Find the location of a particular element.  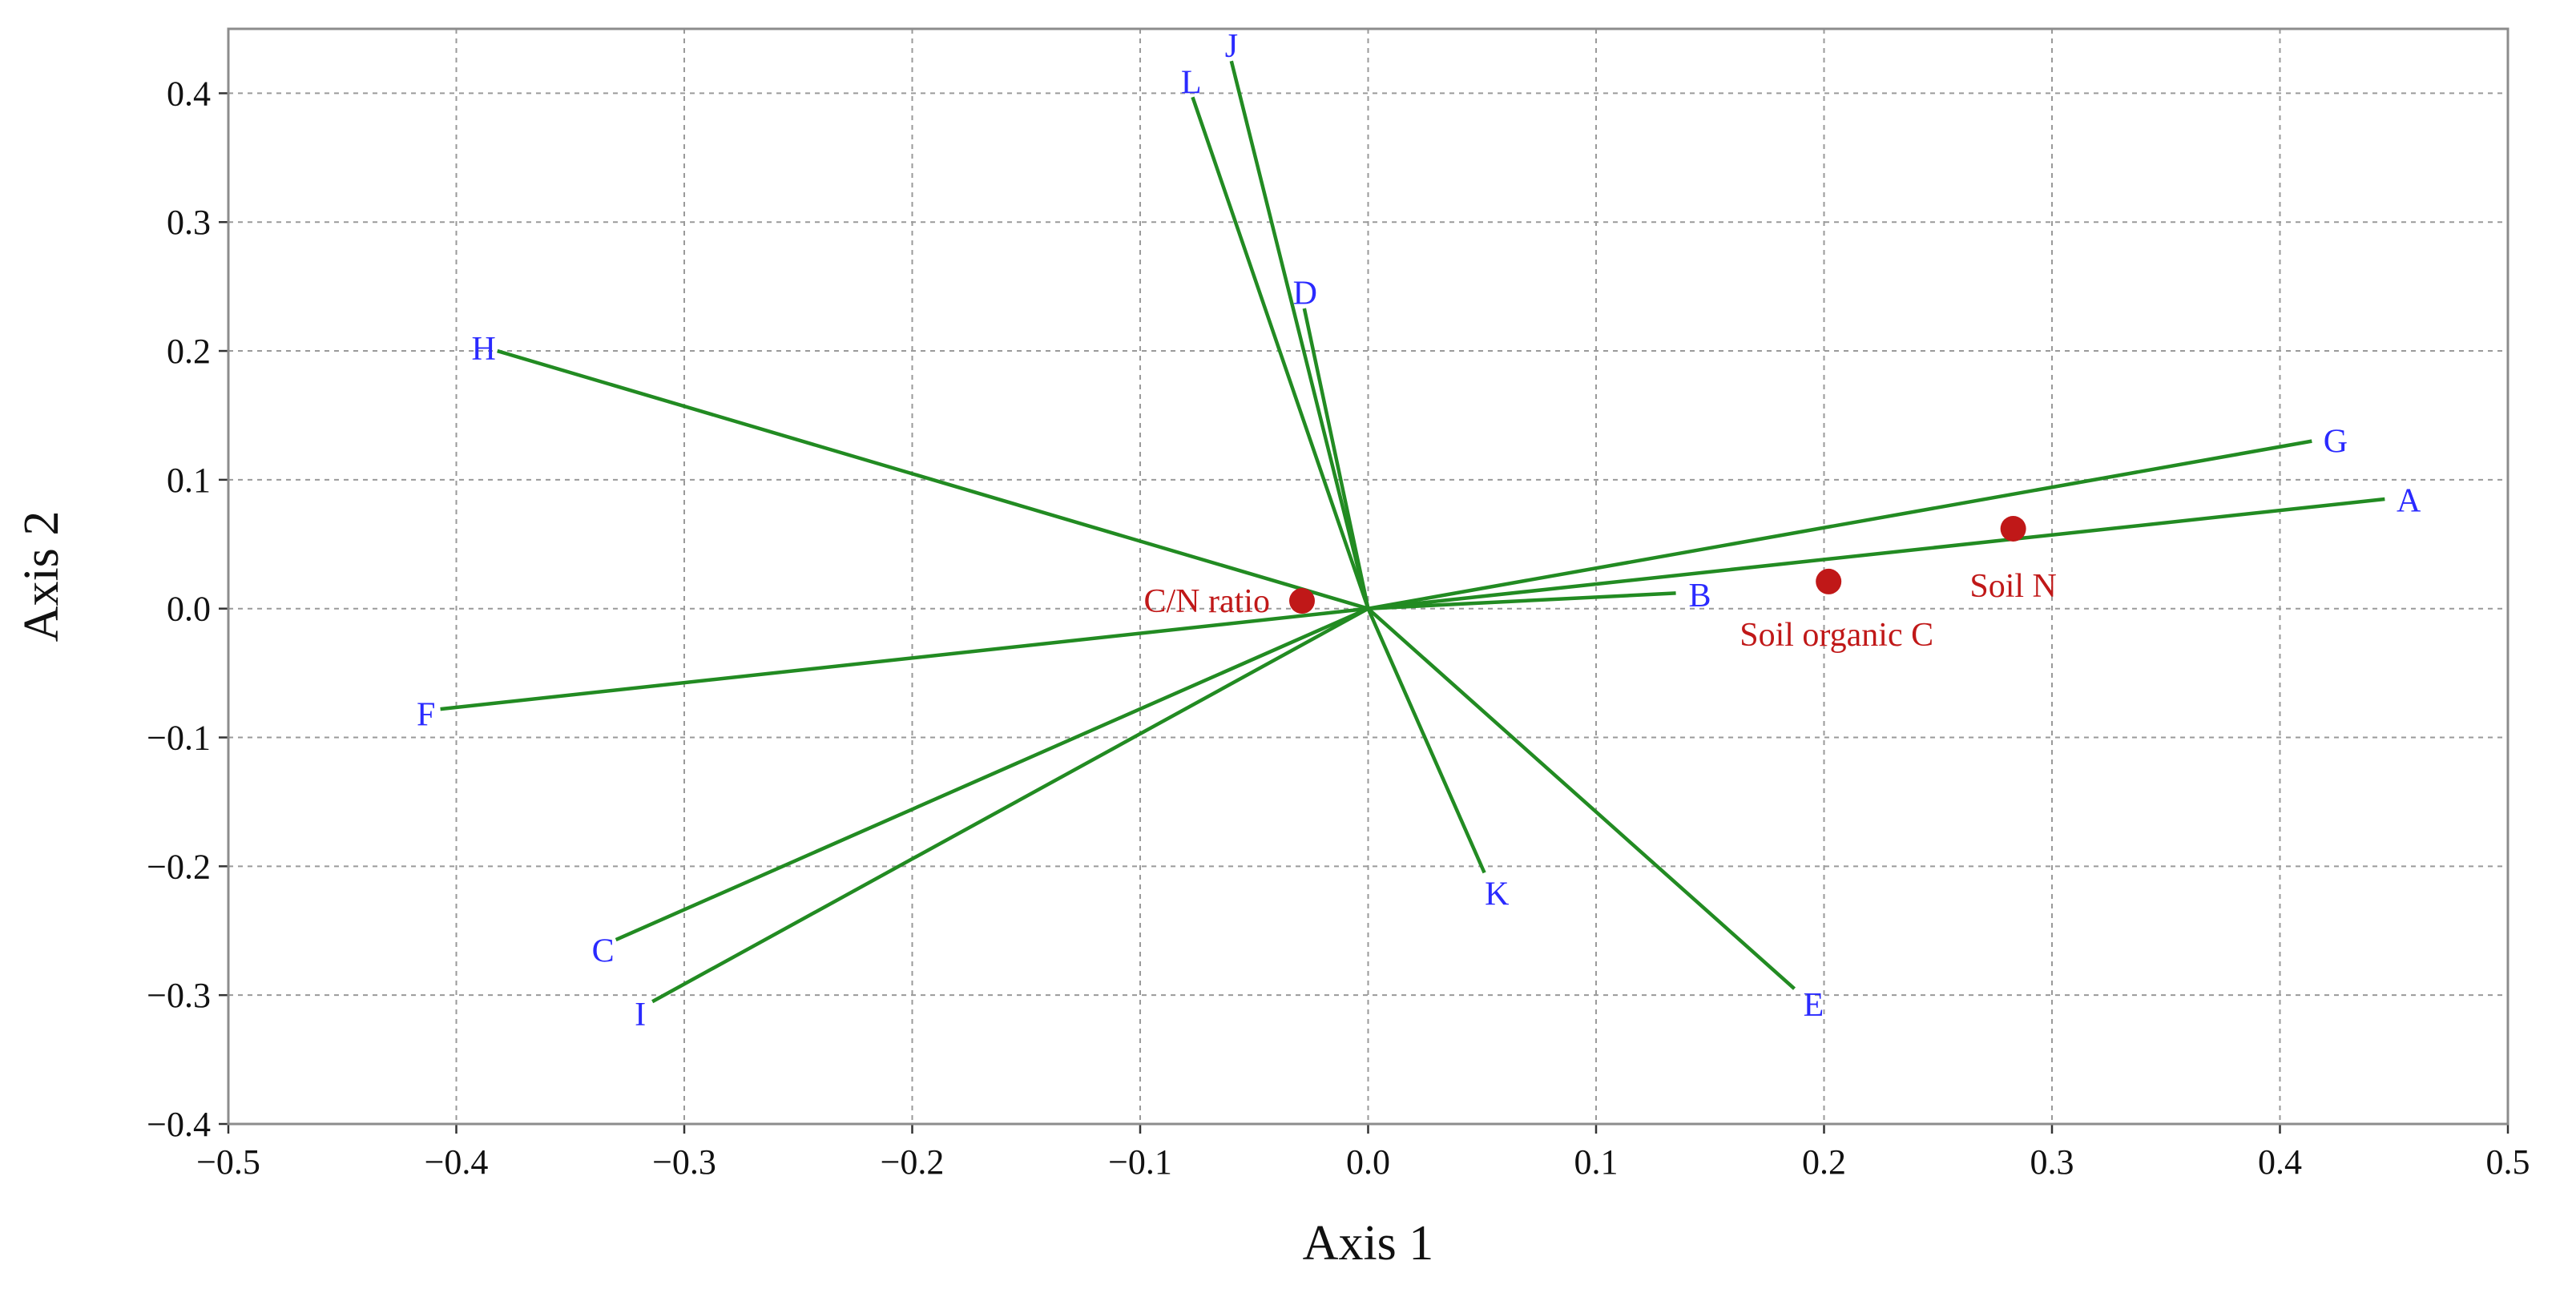

vector-label-i: I is located at coordinates (640, 1015).